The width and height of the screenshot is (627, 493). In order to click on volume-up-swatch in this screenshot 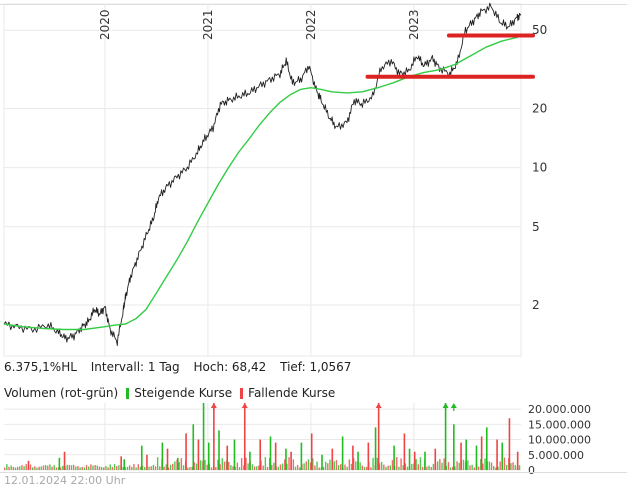, I will do `click(128, 393)`.